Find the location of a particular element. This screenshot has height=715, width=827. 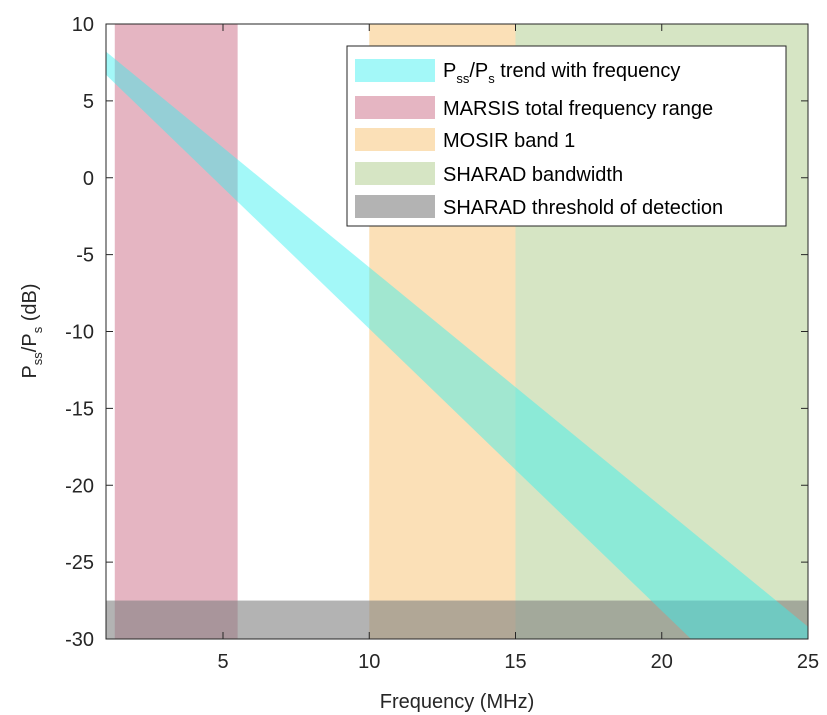

legend-swatch-threshold is located at coordinates (395, 206).